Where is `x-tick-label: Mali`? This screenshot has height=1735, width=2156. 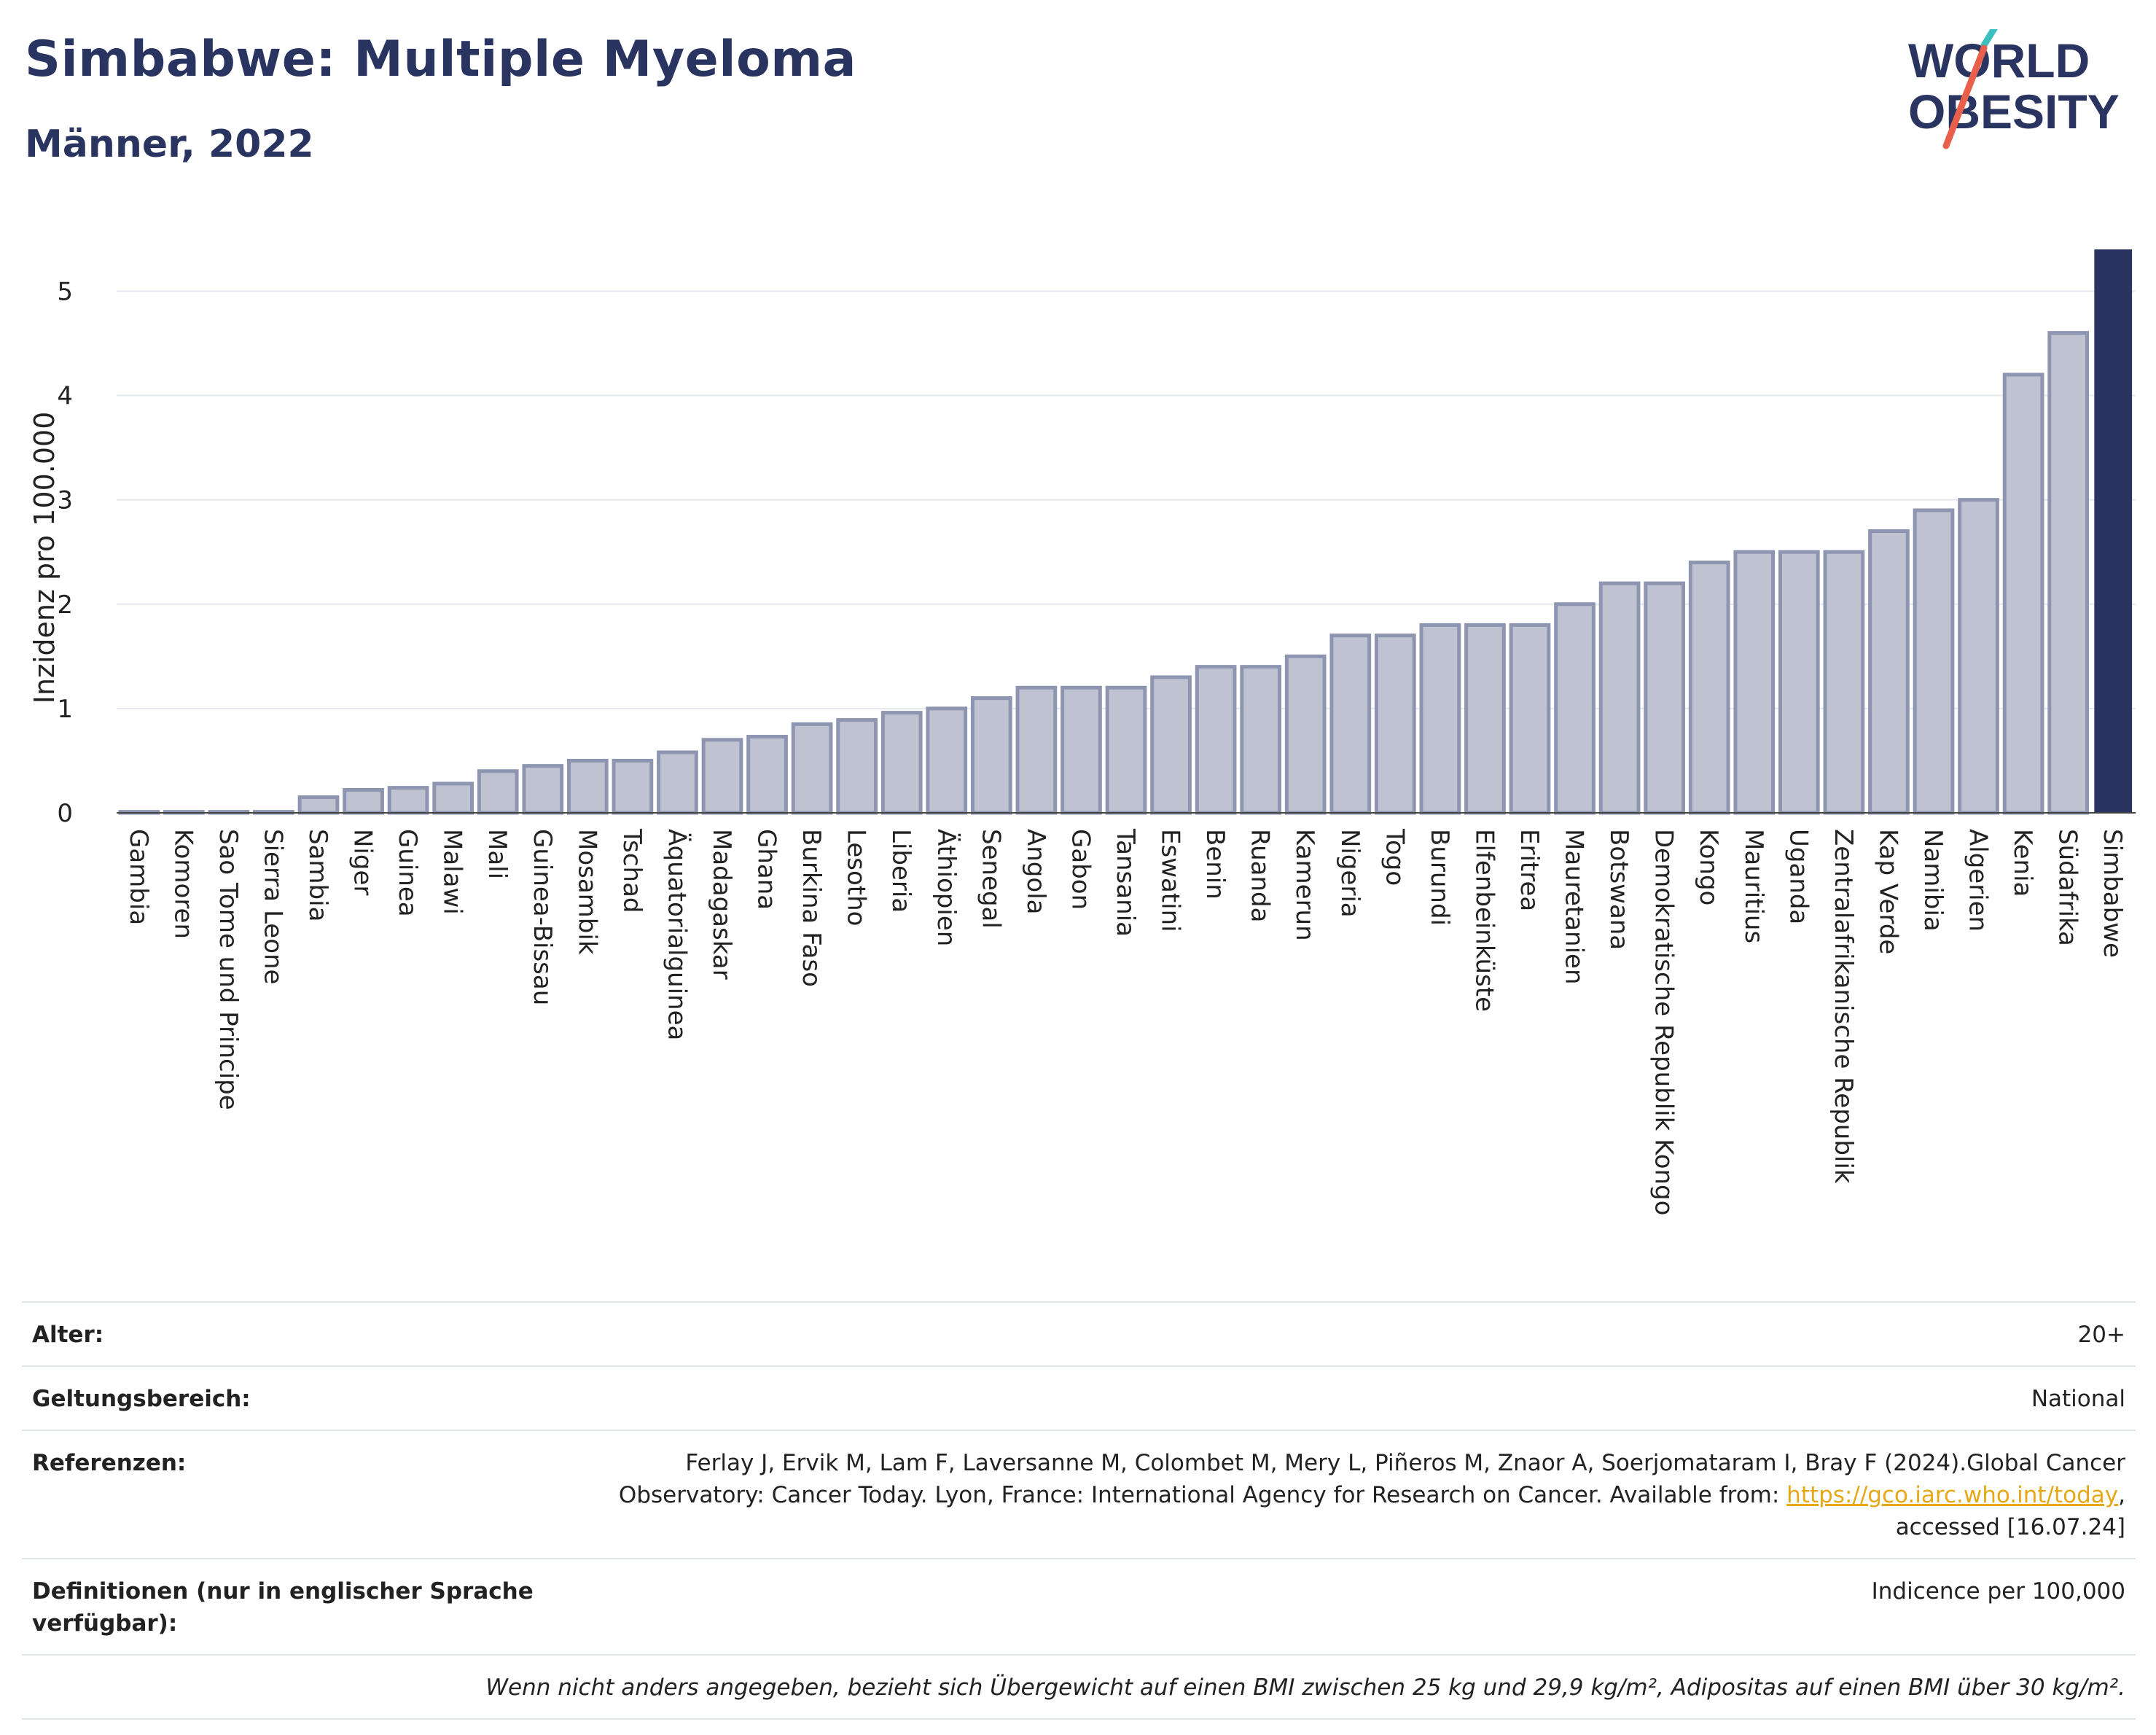 x-tick-label: Mali is located at coordinates (497, 854).